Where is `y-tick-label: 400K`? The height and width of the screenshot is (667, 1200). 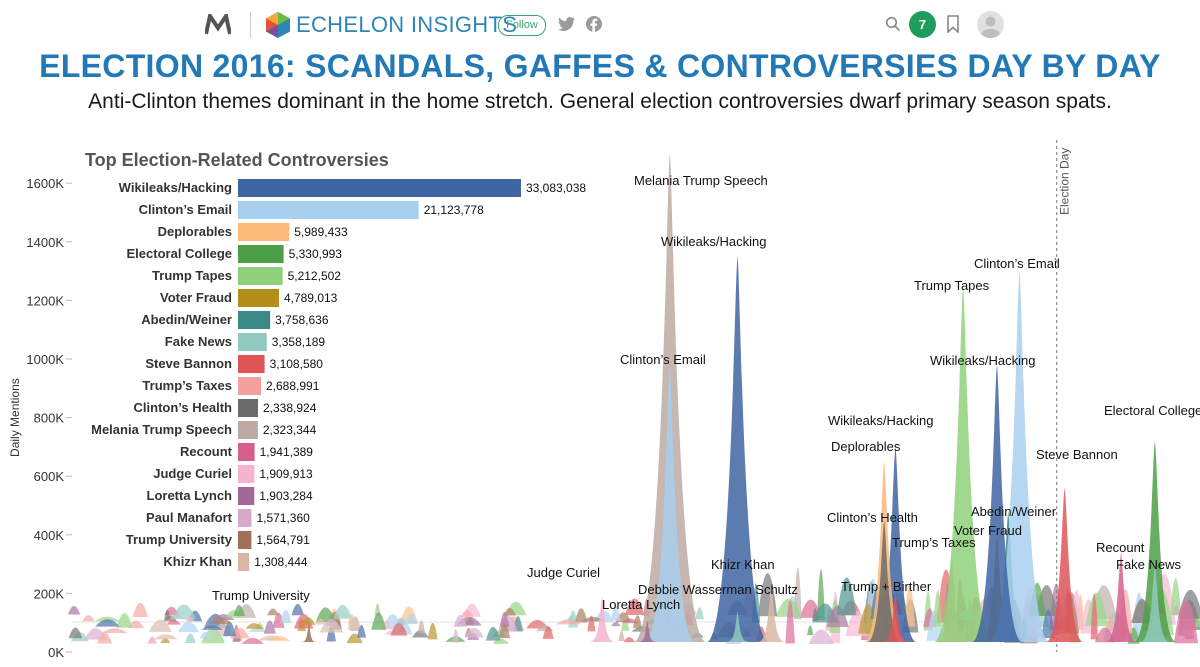 y-tick-label: 400K is located at coordinates (49, 535).